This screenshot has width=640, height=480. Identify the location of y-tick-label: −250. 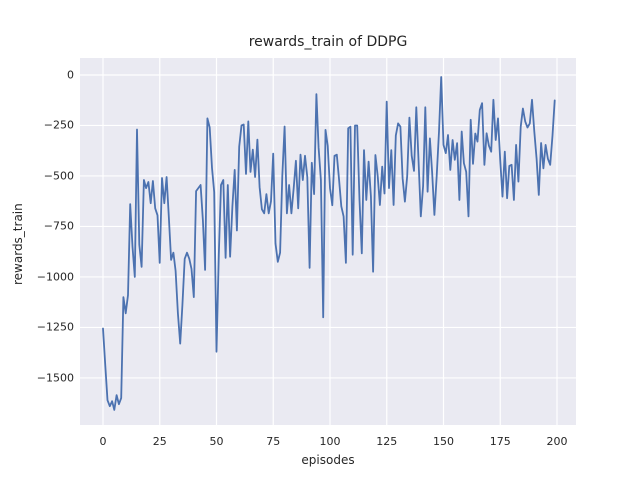
(58, 125).